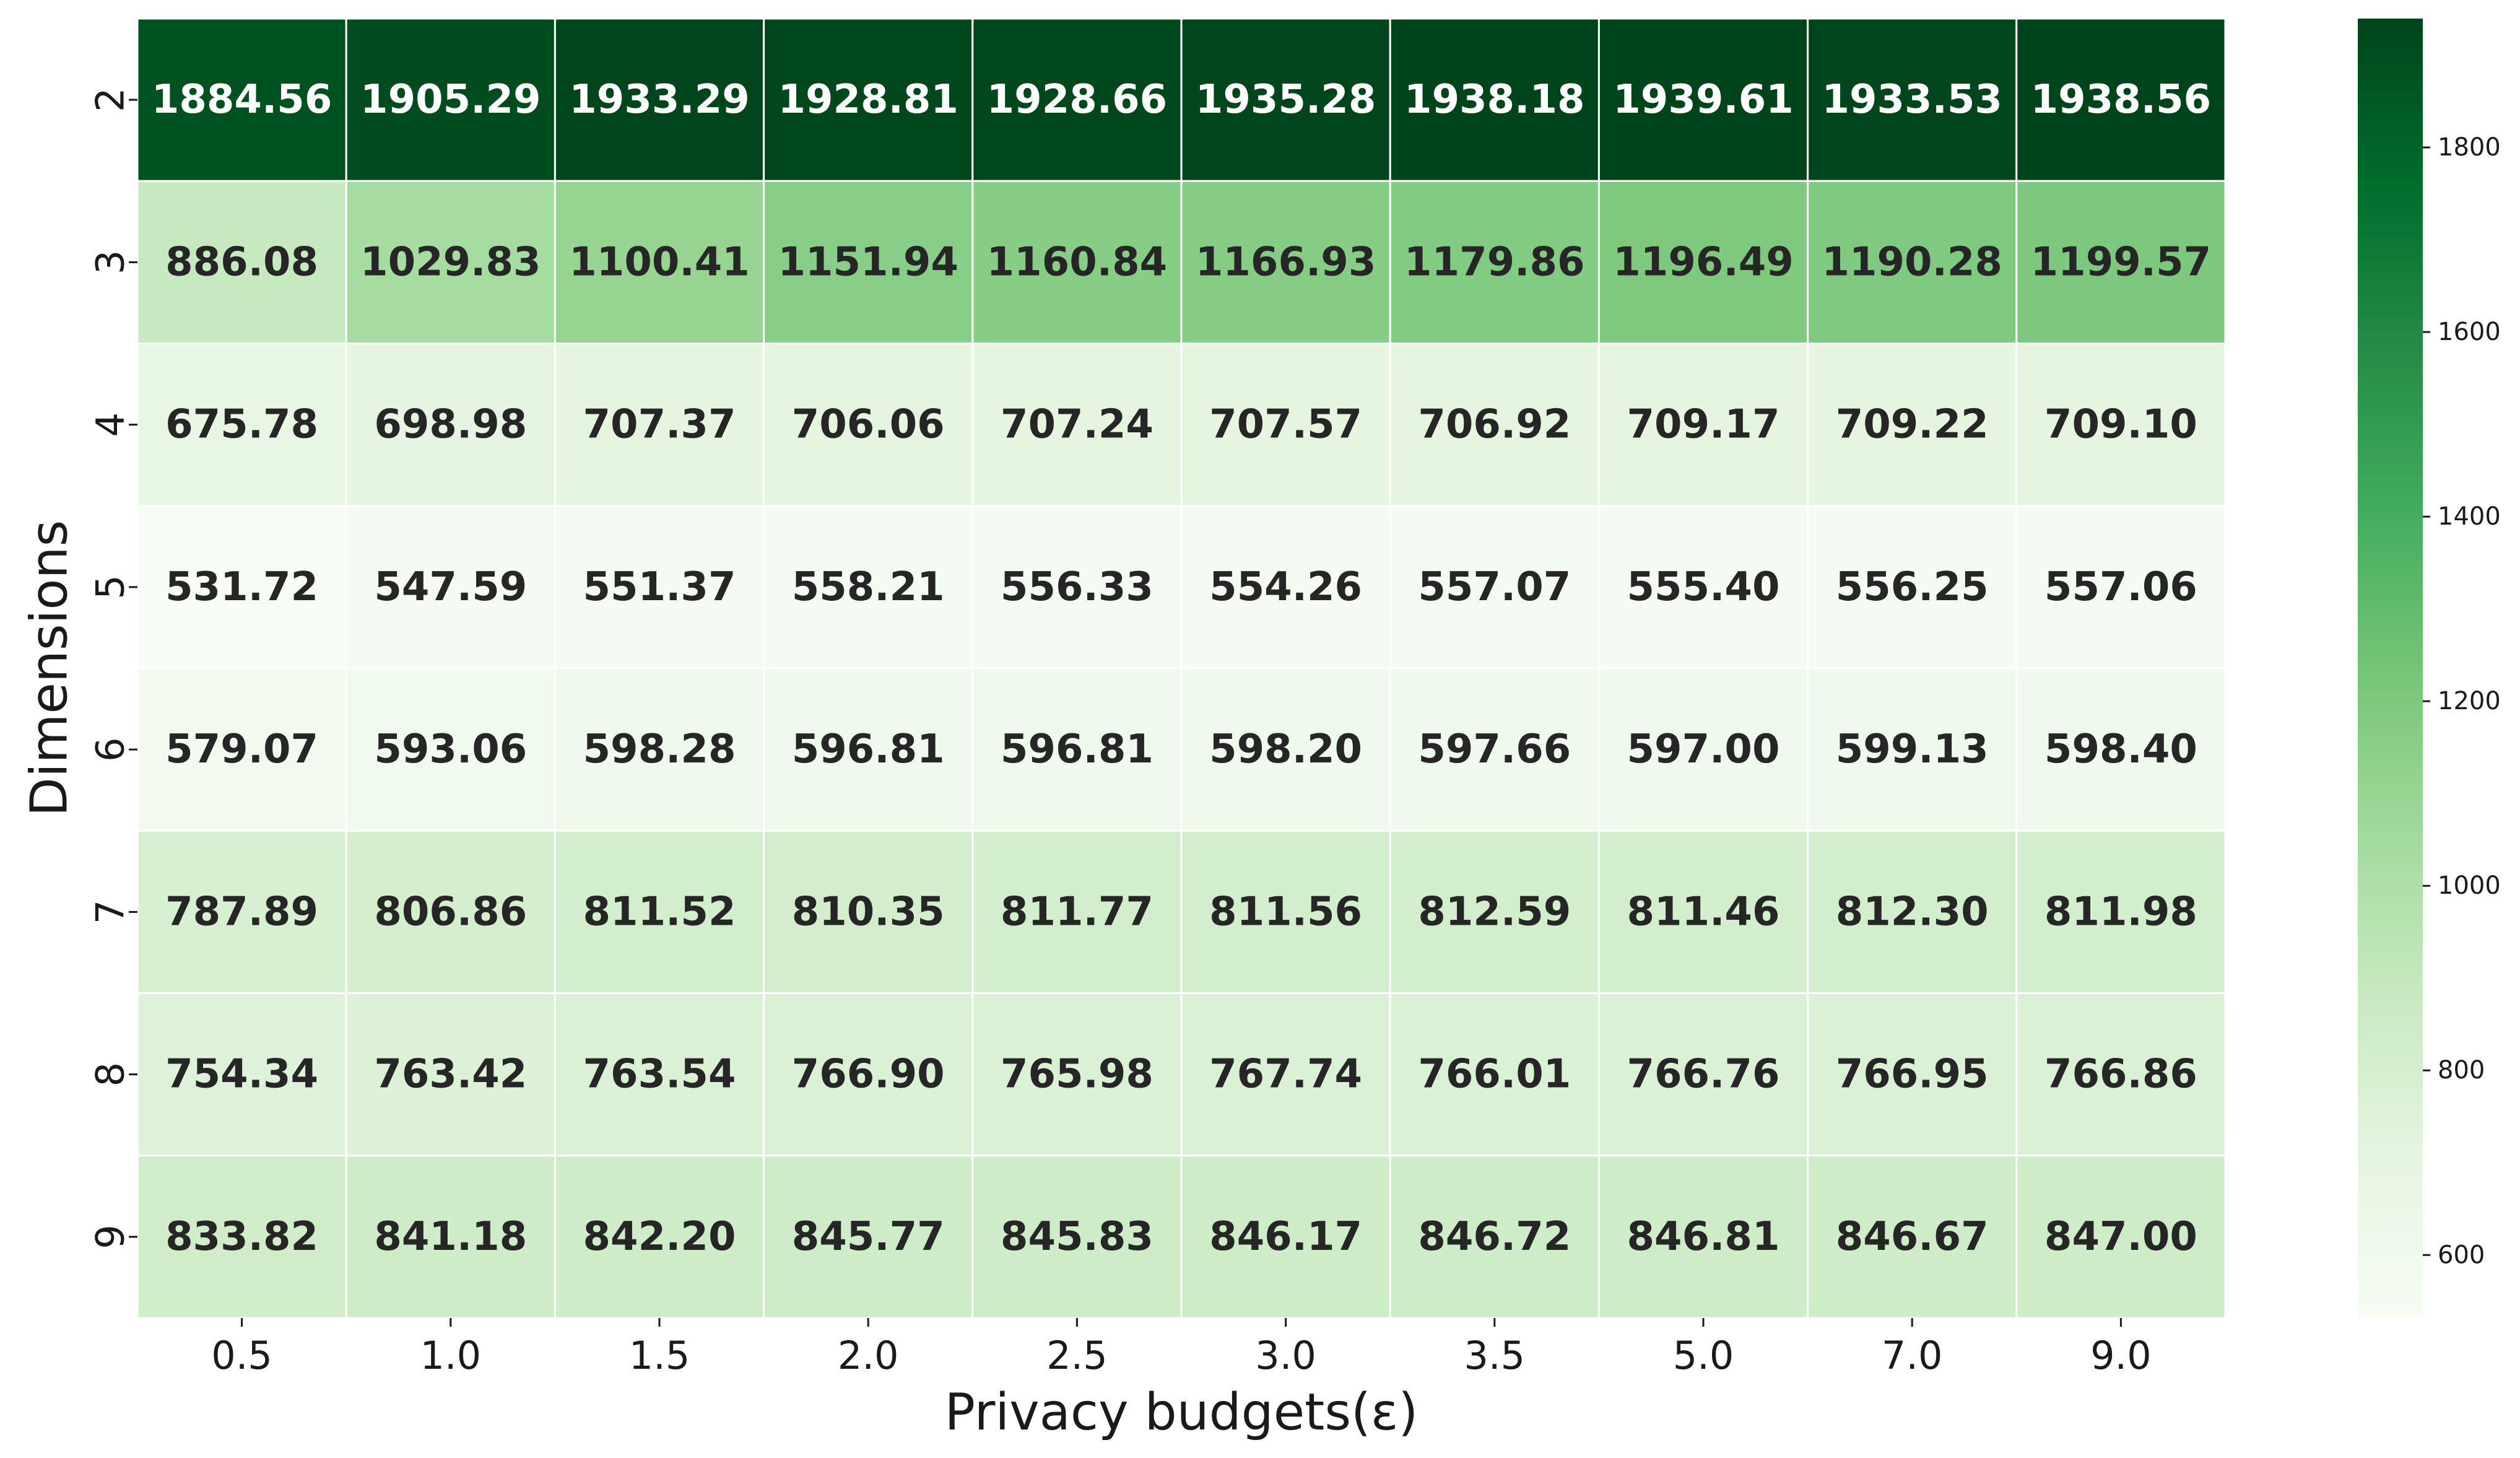 This screenshot has width=2520, height=1458. What do you see at coordinates (659, 1075) in the screenshot?
I see `cell-value-label: 763.54` at bounding box center [659, 1075].